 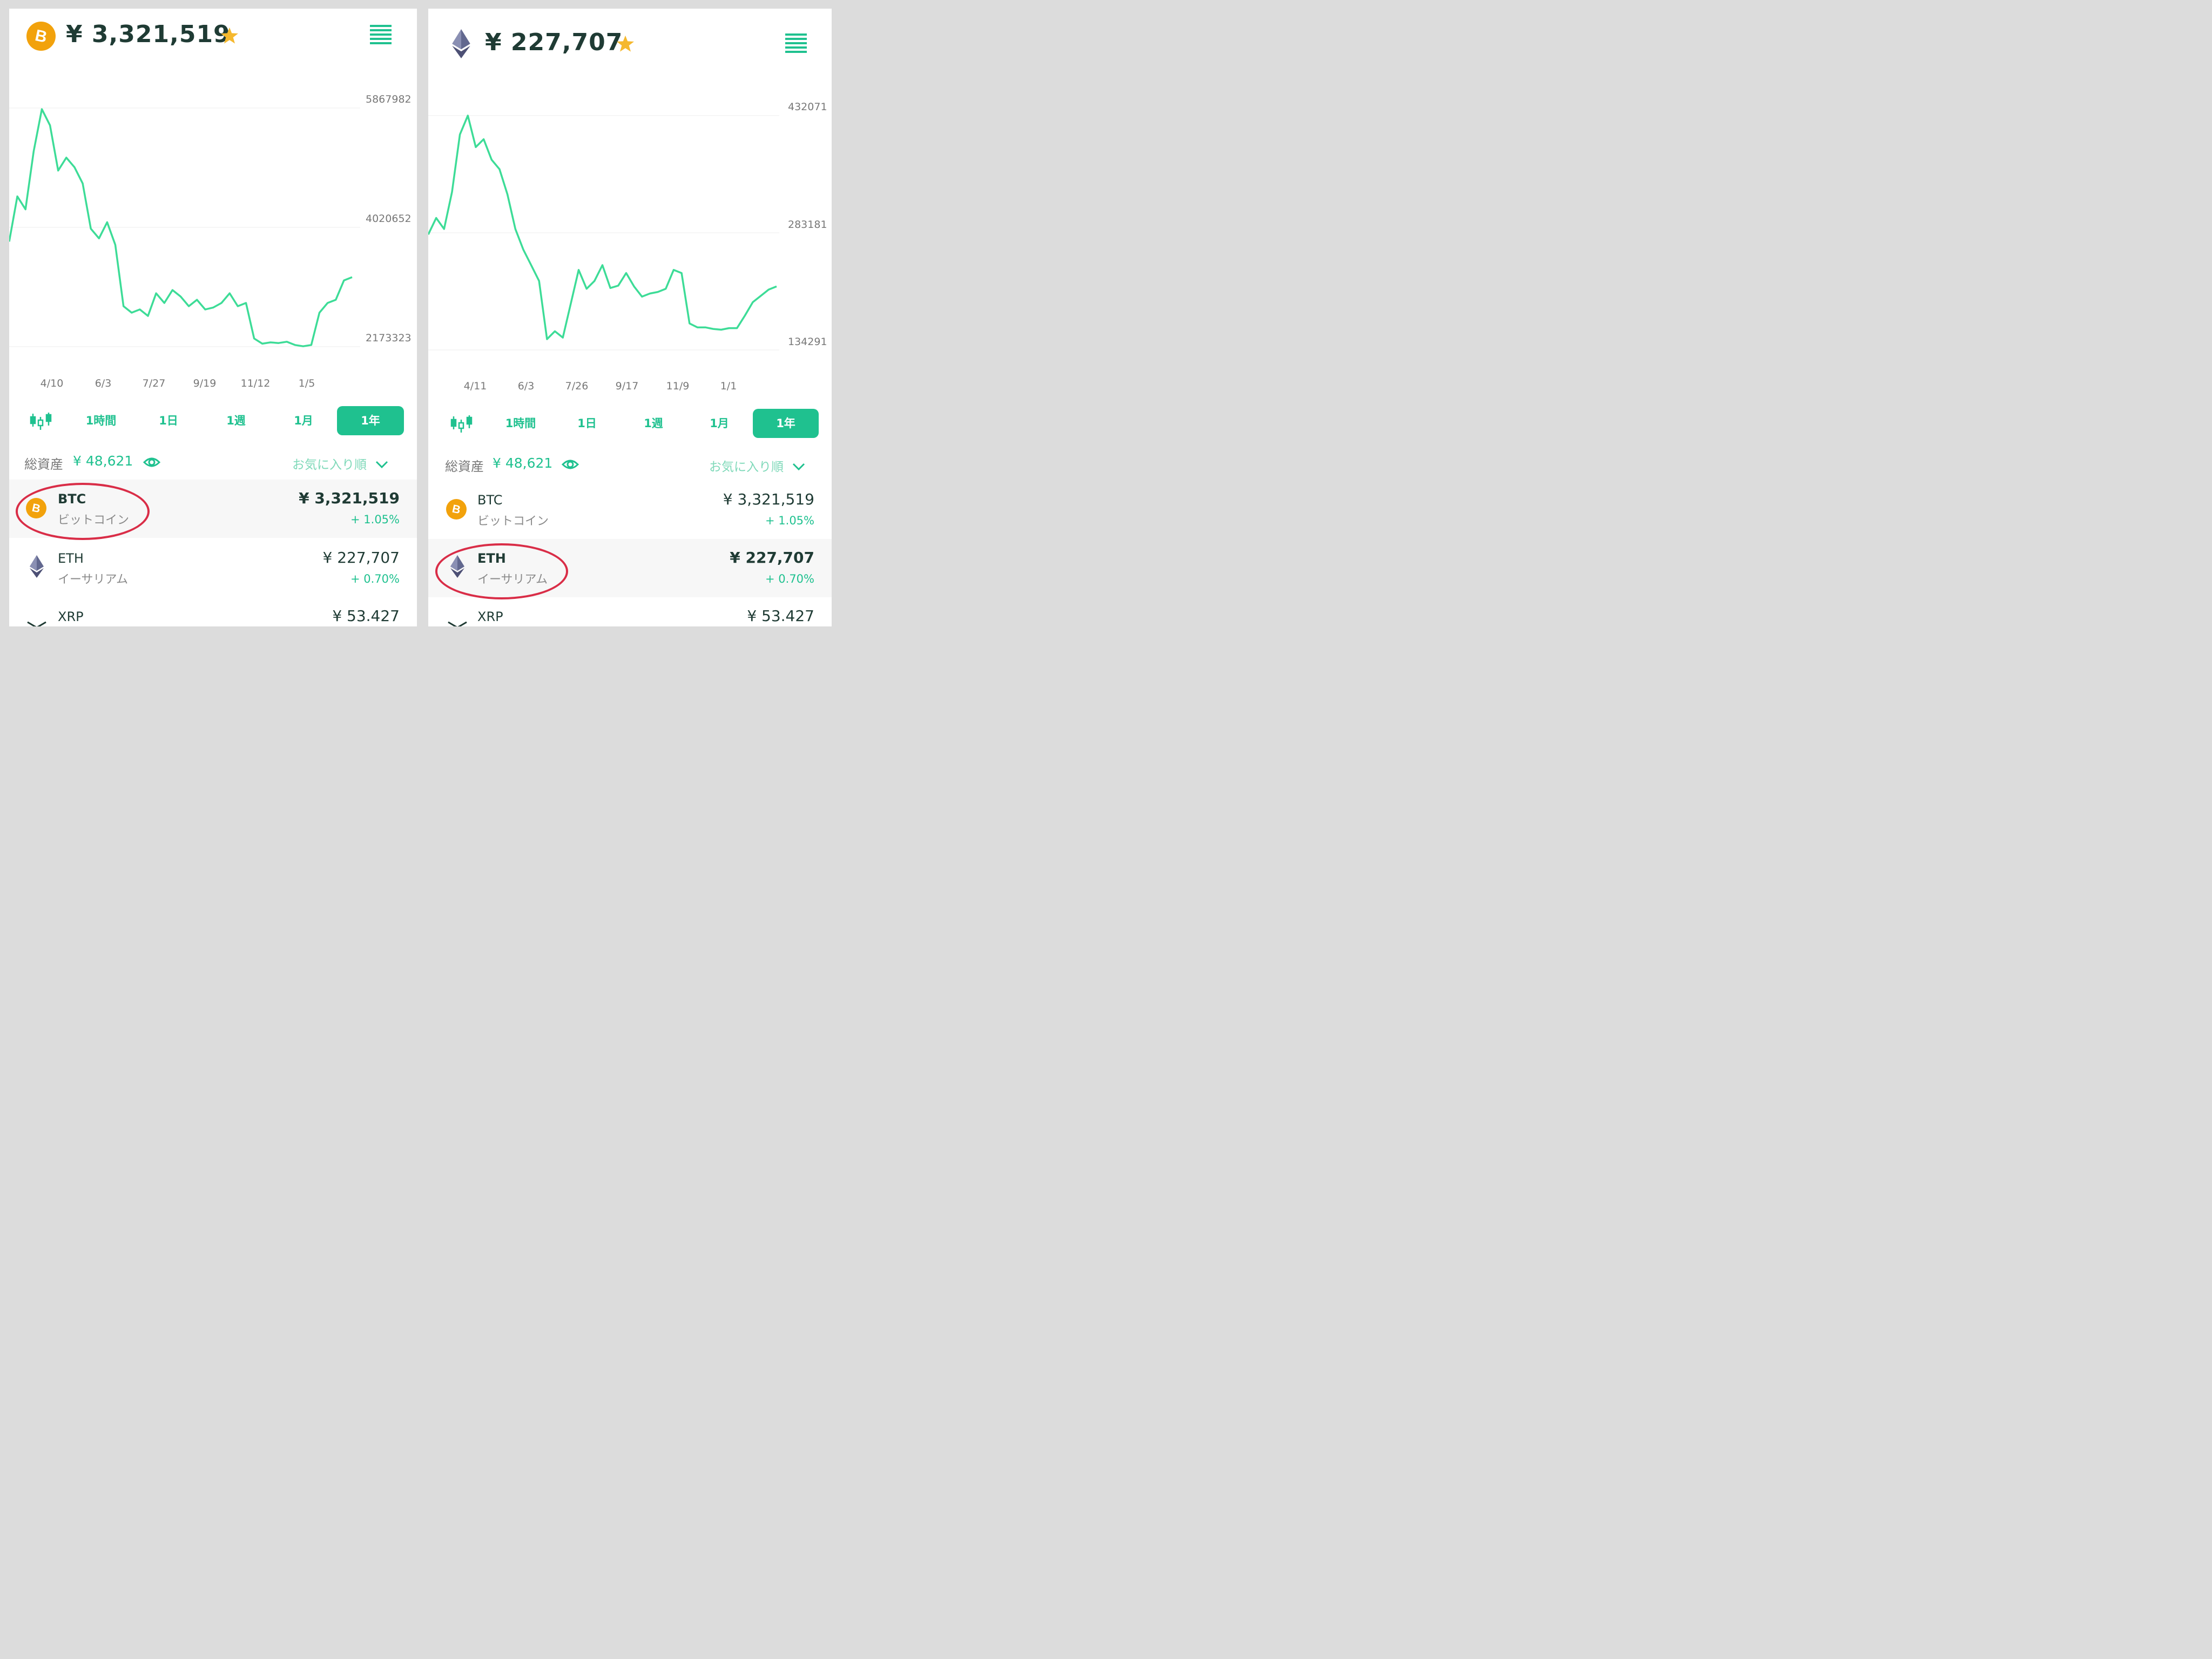 I want to click on coin-symbol: ETH, so click(x=71, y=558).